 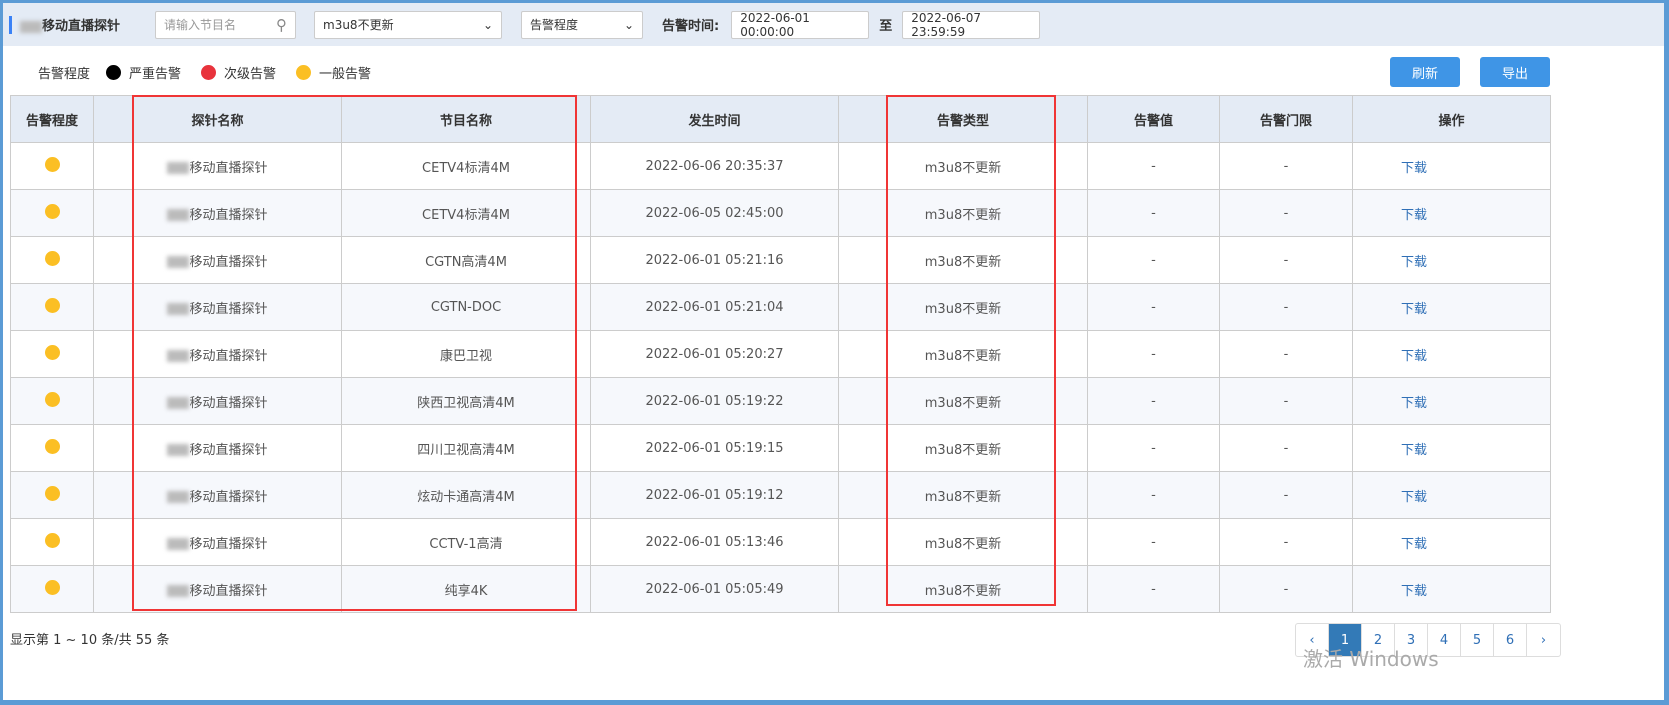 I want to click on to-label: 至, so click(x=886, y=26).